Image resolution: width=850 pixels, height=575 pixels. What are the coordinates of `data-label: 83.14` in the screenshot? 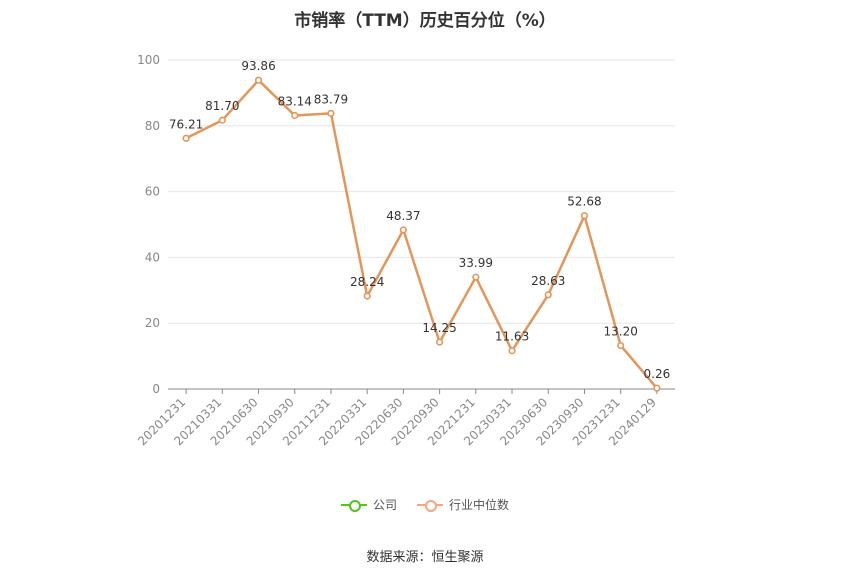 It's located at (295, 101).